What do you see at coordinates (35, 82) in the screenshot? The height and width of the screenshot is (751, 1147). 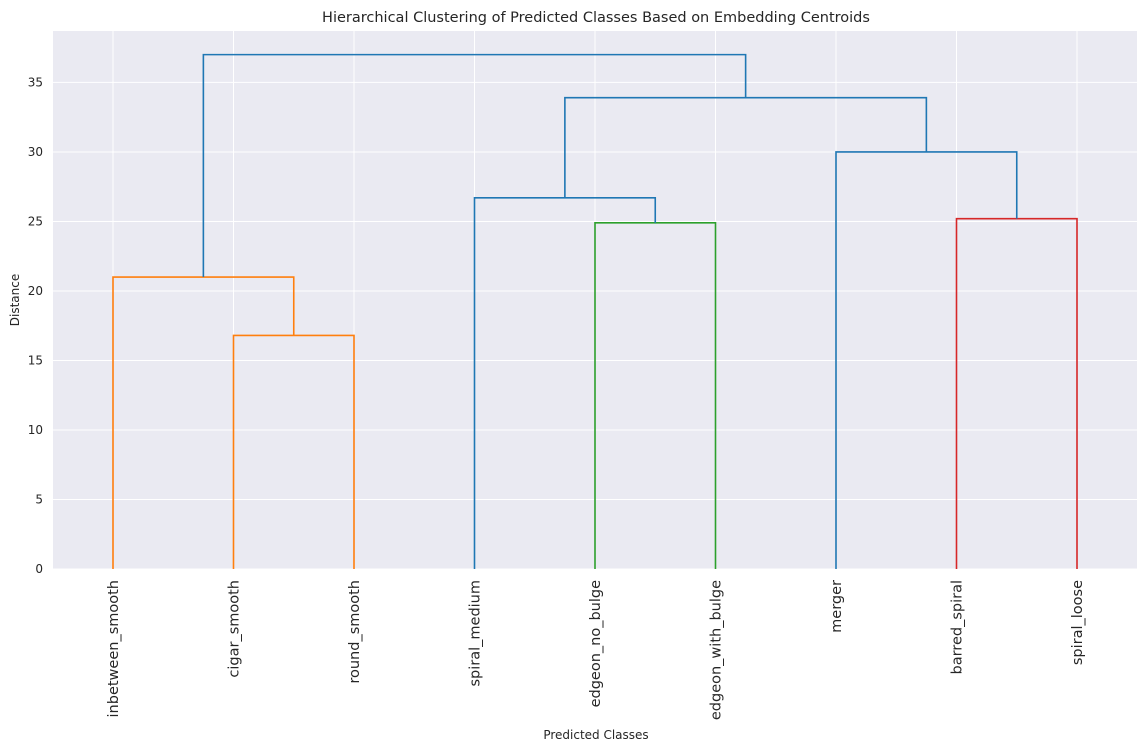 I see `y-tick-label: 35` at bounding box center [35, 82].